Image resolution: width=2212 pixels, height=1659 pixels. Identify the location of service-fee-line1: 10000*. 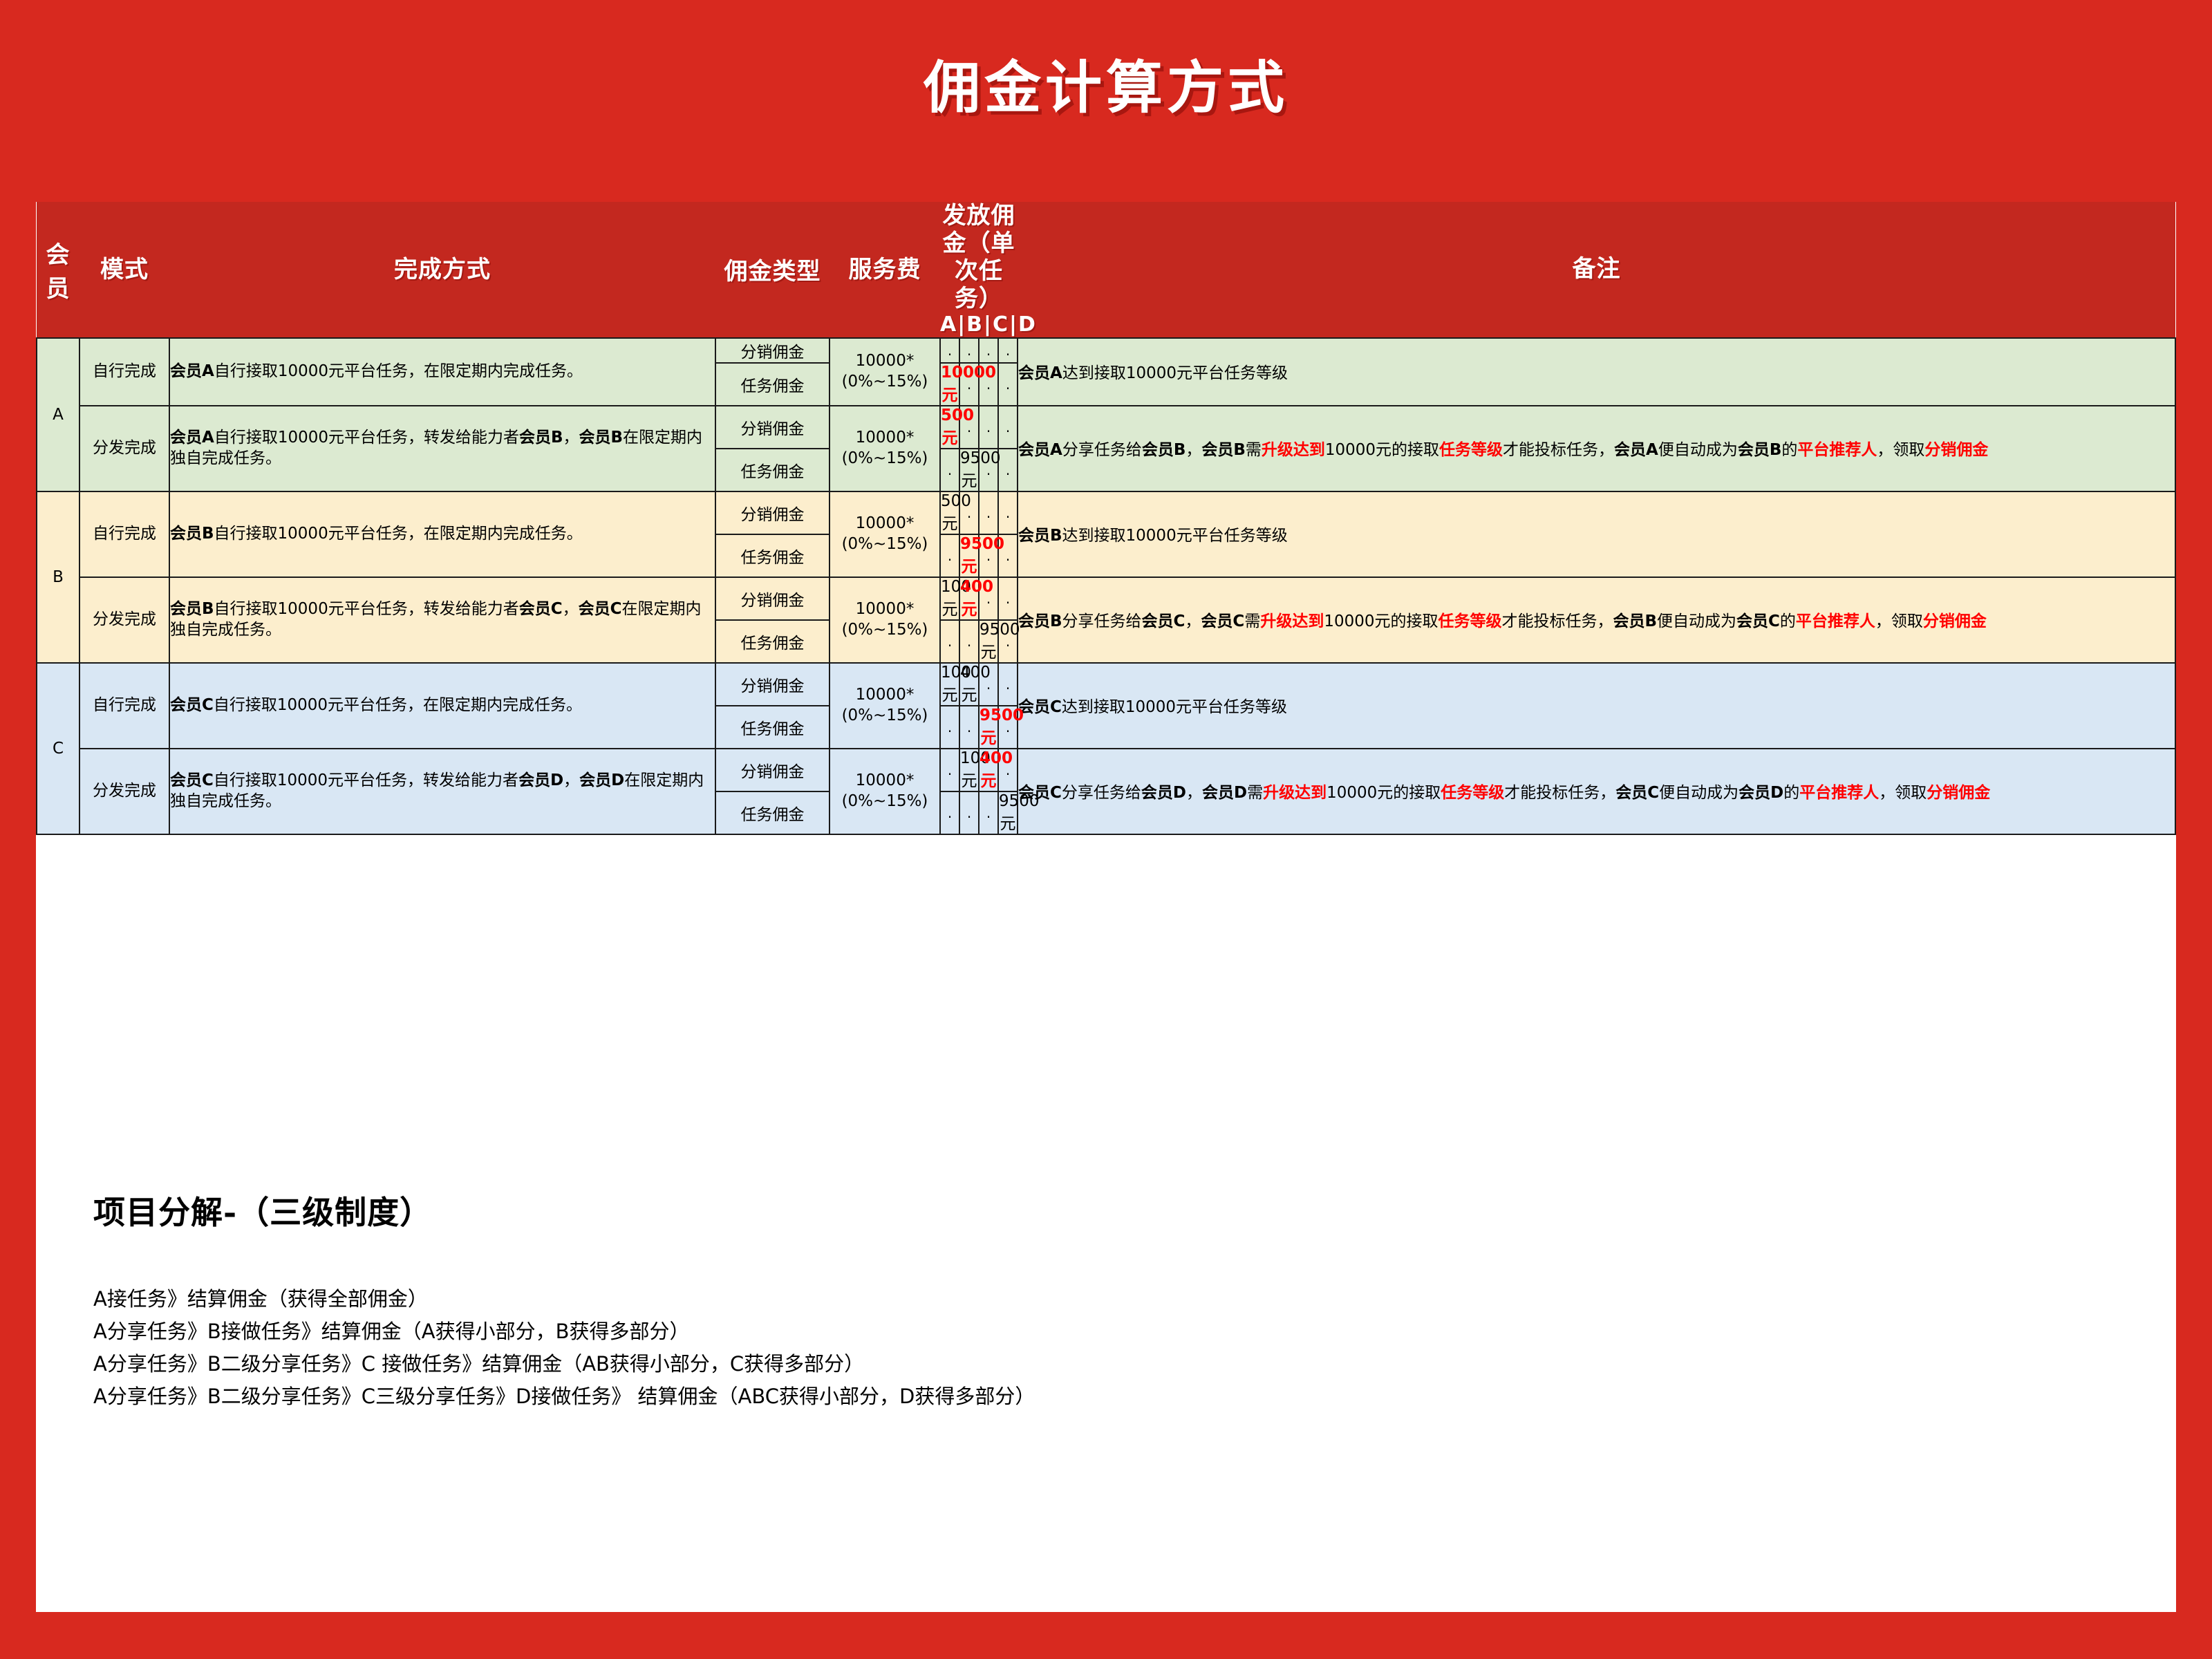
(885, 523).